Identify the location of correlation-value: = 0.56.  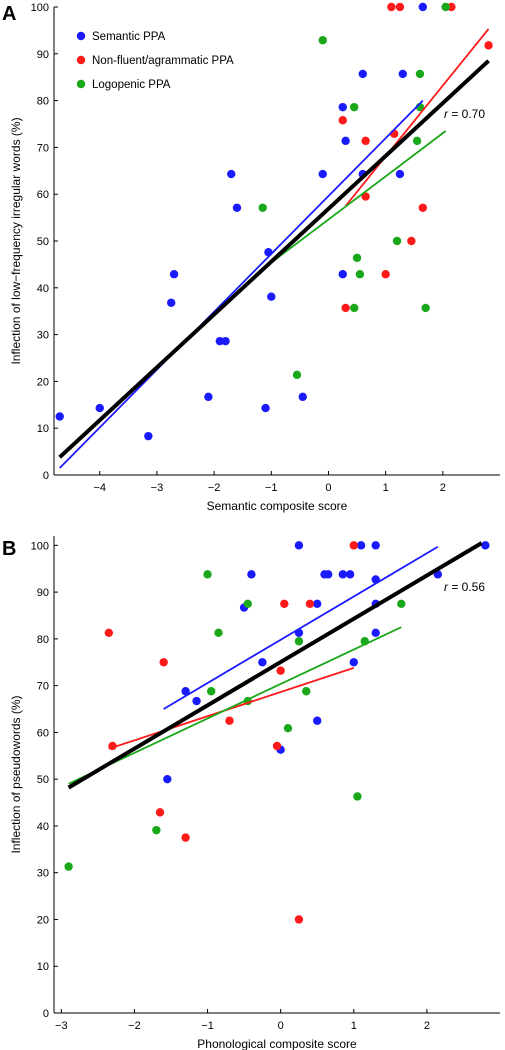
(466, 587).